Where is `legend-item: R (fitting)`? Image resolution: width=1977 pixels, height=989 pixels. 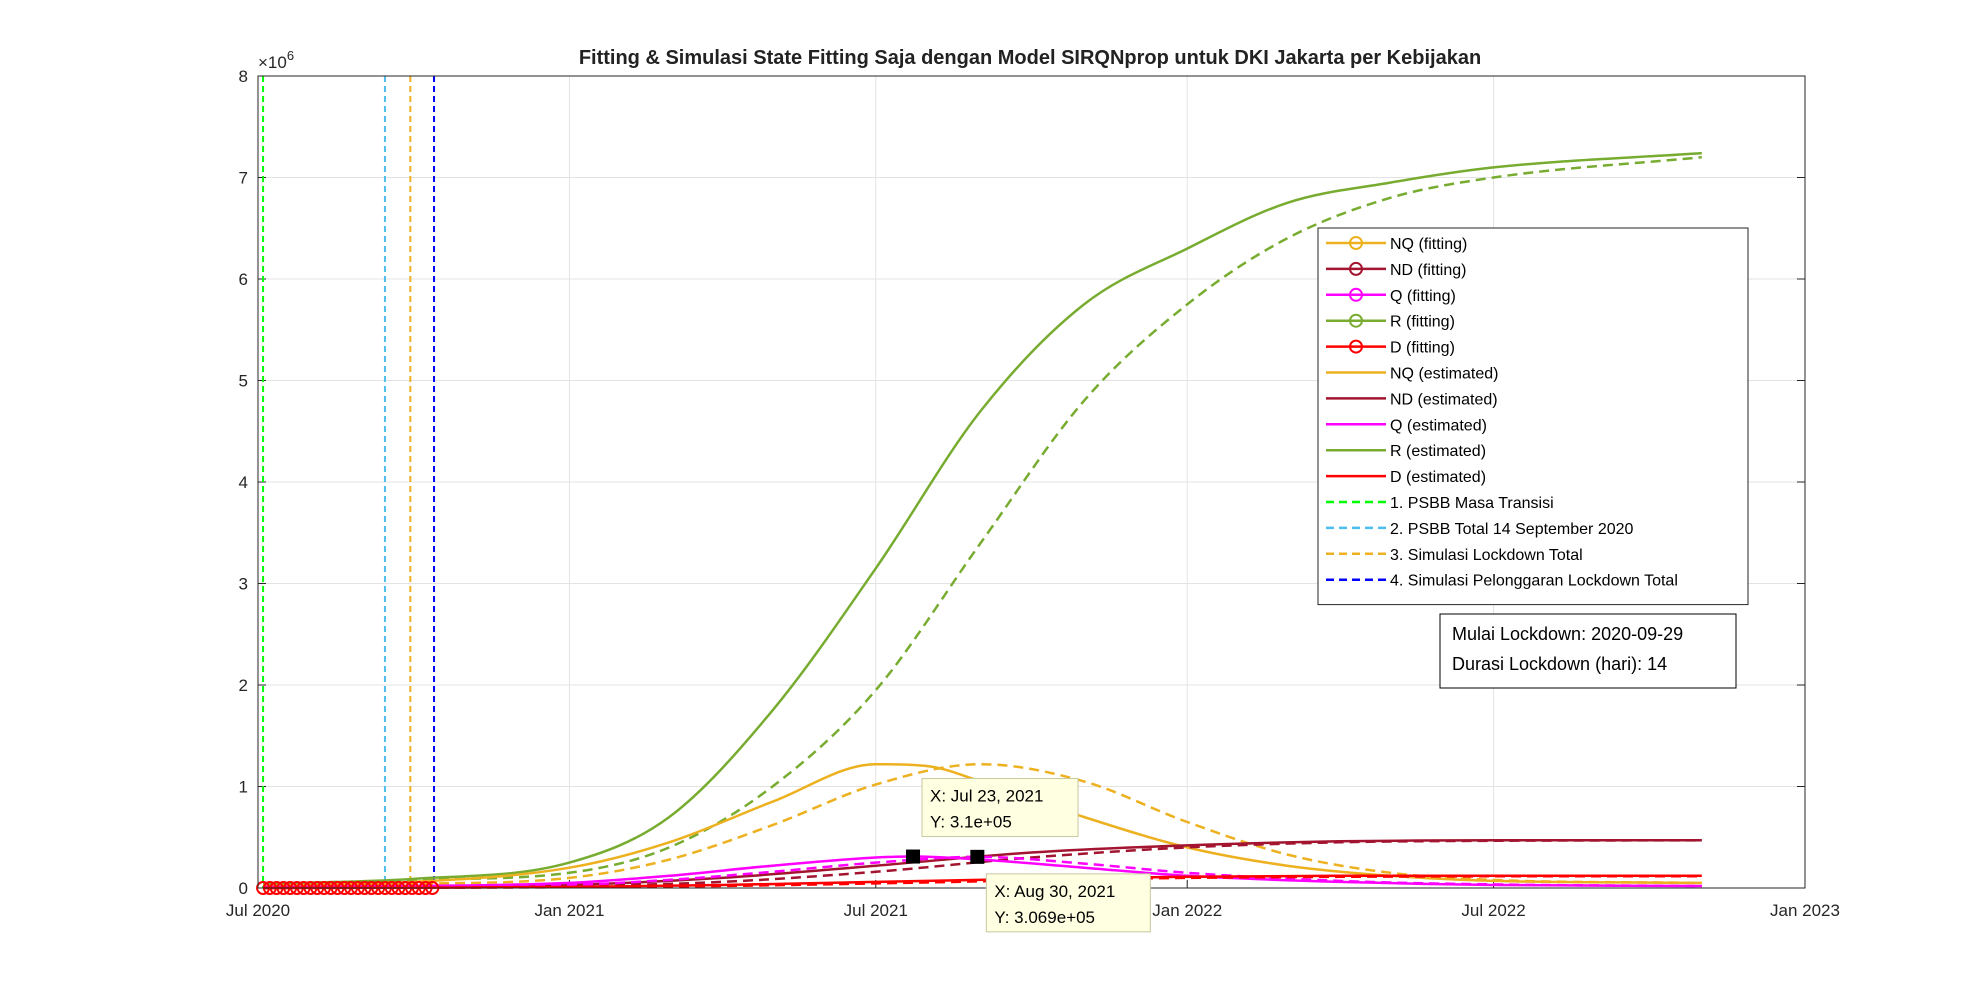 legend-item: R (fitting) is located at coordinates (1390, 322).